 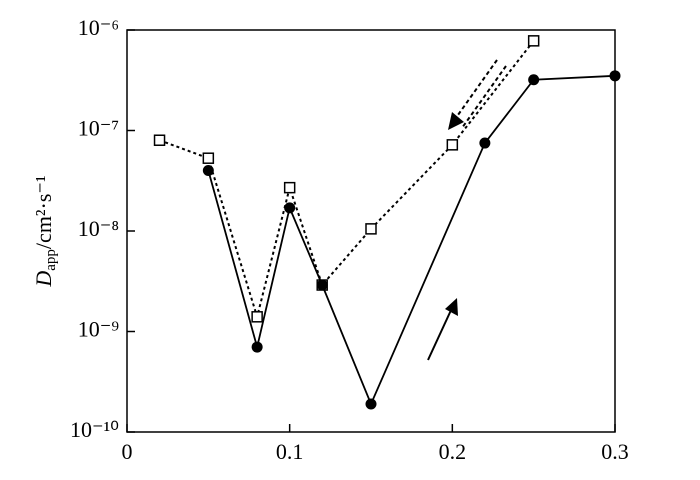 What do you see at coordinates (43, 279) in the screenshot?
I see `y-label-symbol: D` at bounding box center [43, 279].